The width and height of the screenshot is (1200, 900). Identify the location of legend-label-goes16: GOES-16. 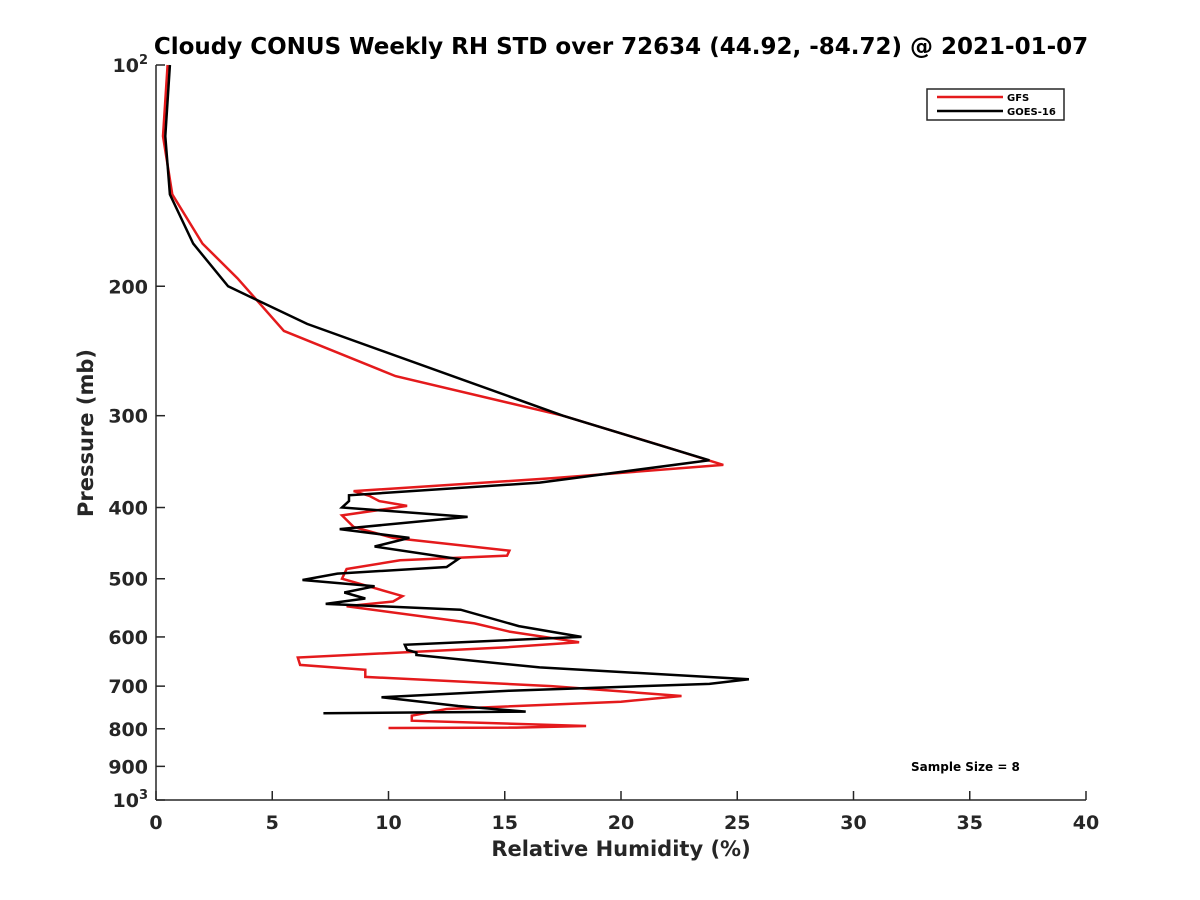
(1031, 112).